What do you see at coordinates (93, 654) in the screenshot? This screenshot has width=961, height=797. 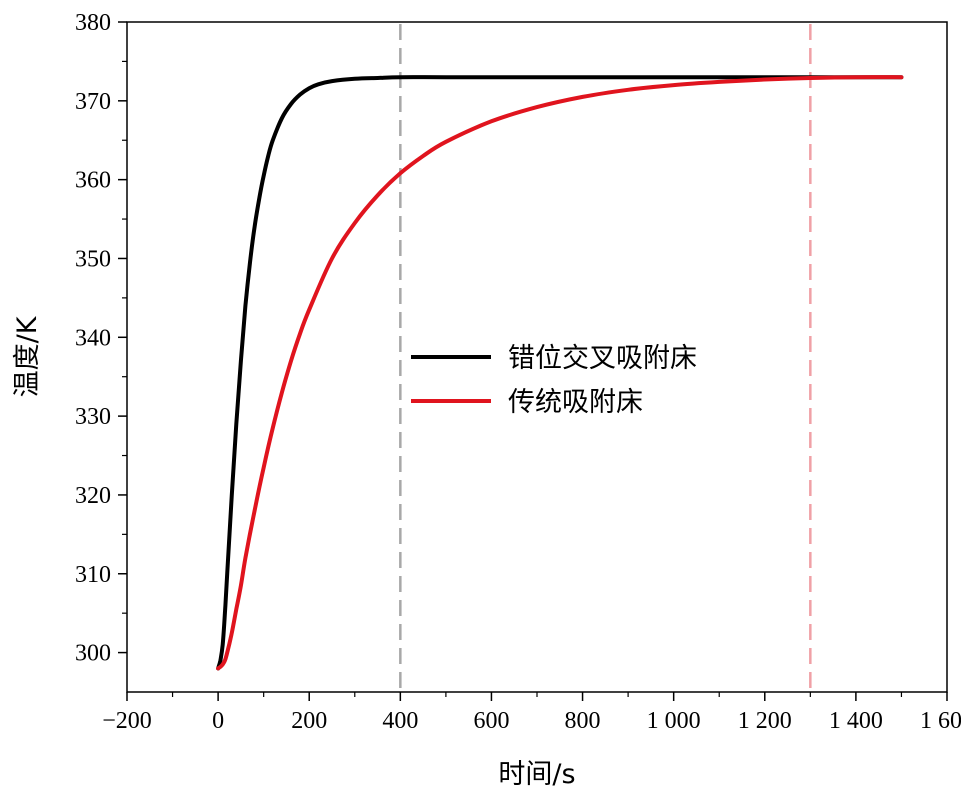 I see `y-tick-label: 300` at bounding box center [93, 654].